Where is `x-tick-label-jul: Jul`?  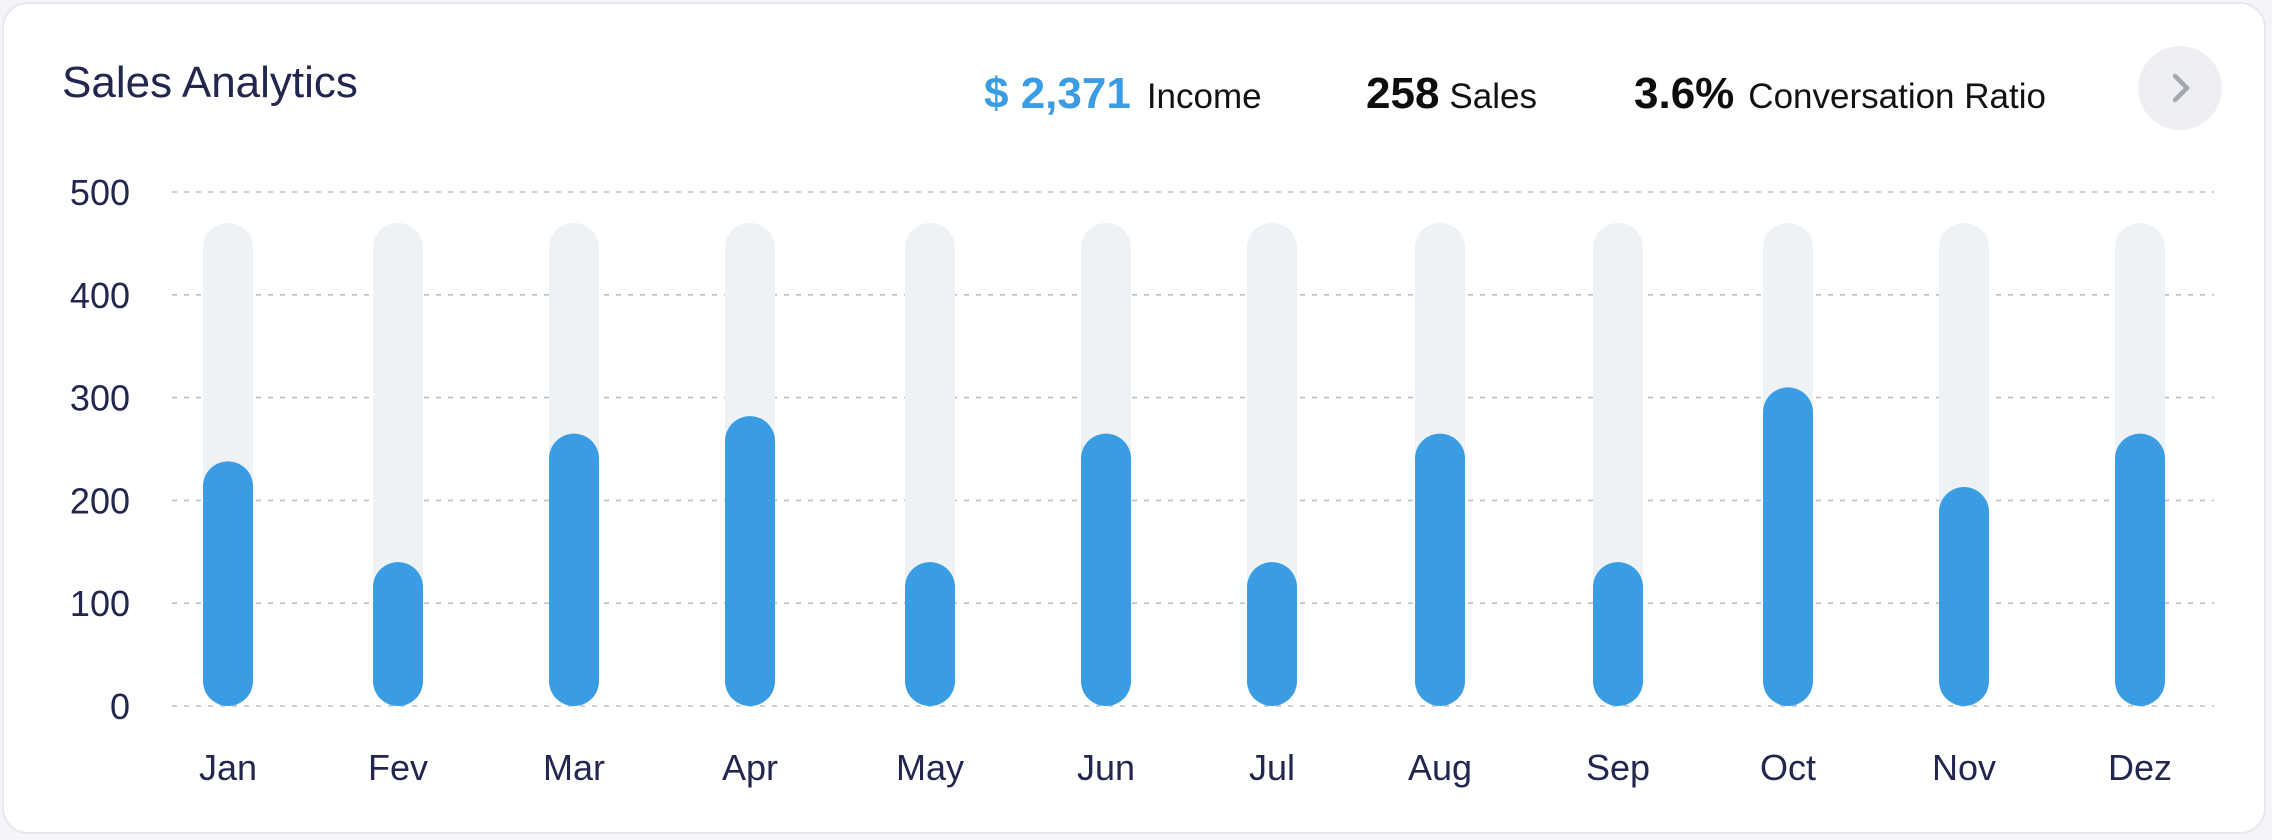
x-tick-label-jul: Jul is located at coordinates (1272, 767).